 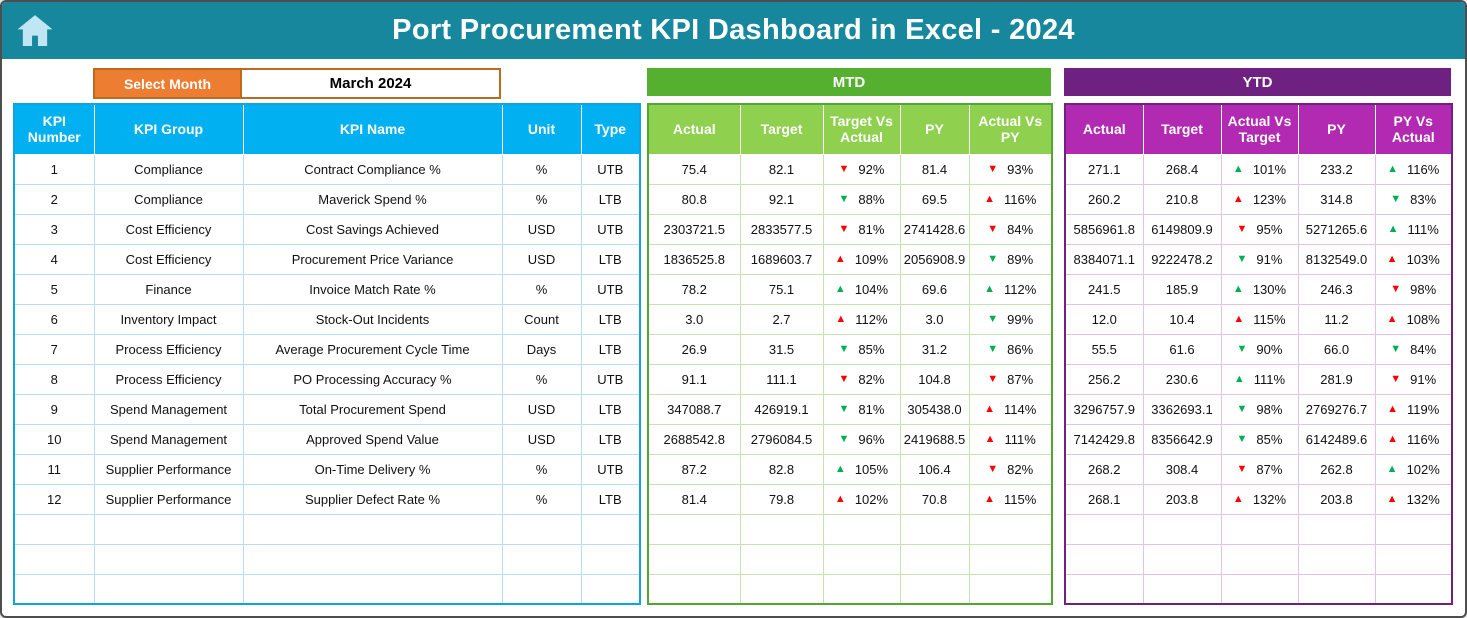 I want to click on mtd-target-vs-actual-cell: ▼ 85%, so click(x=861, y=349).